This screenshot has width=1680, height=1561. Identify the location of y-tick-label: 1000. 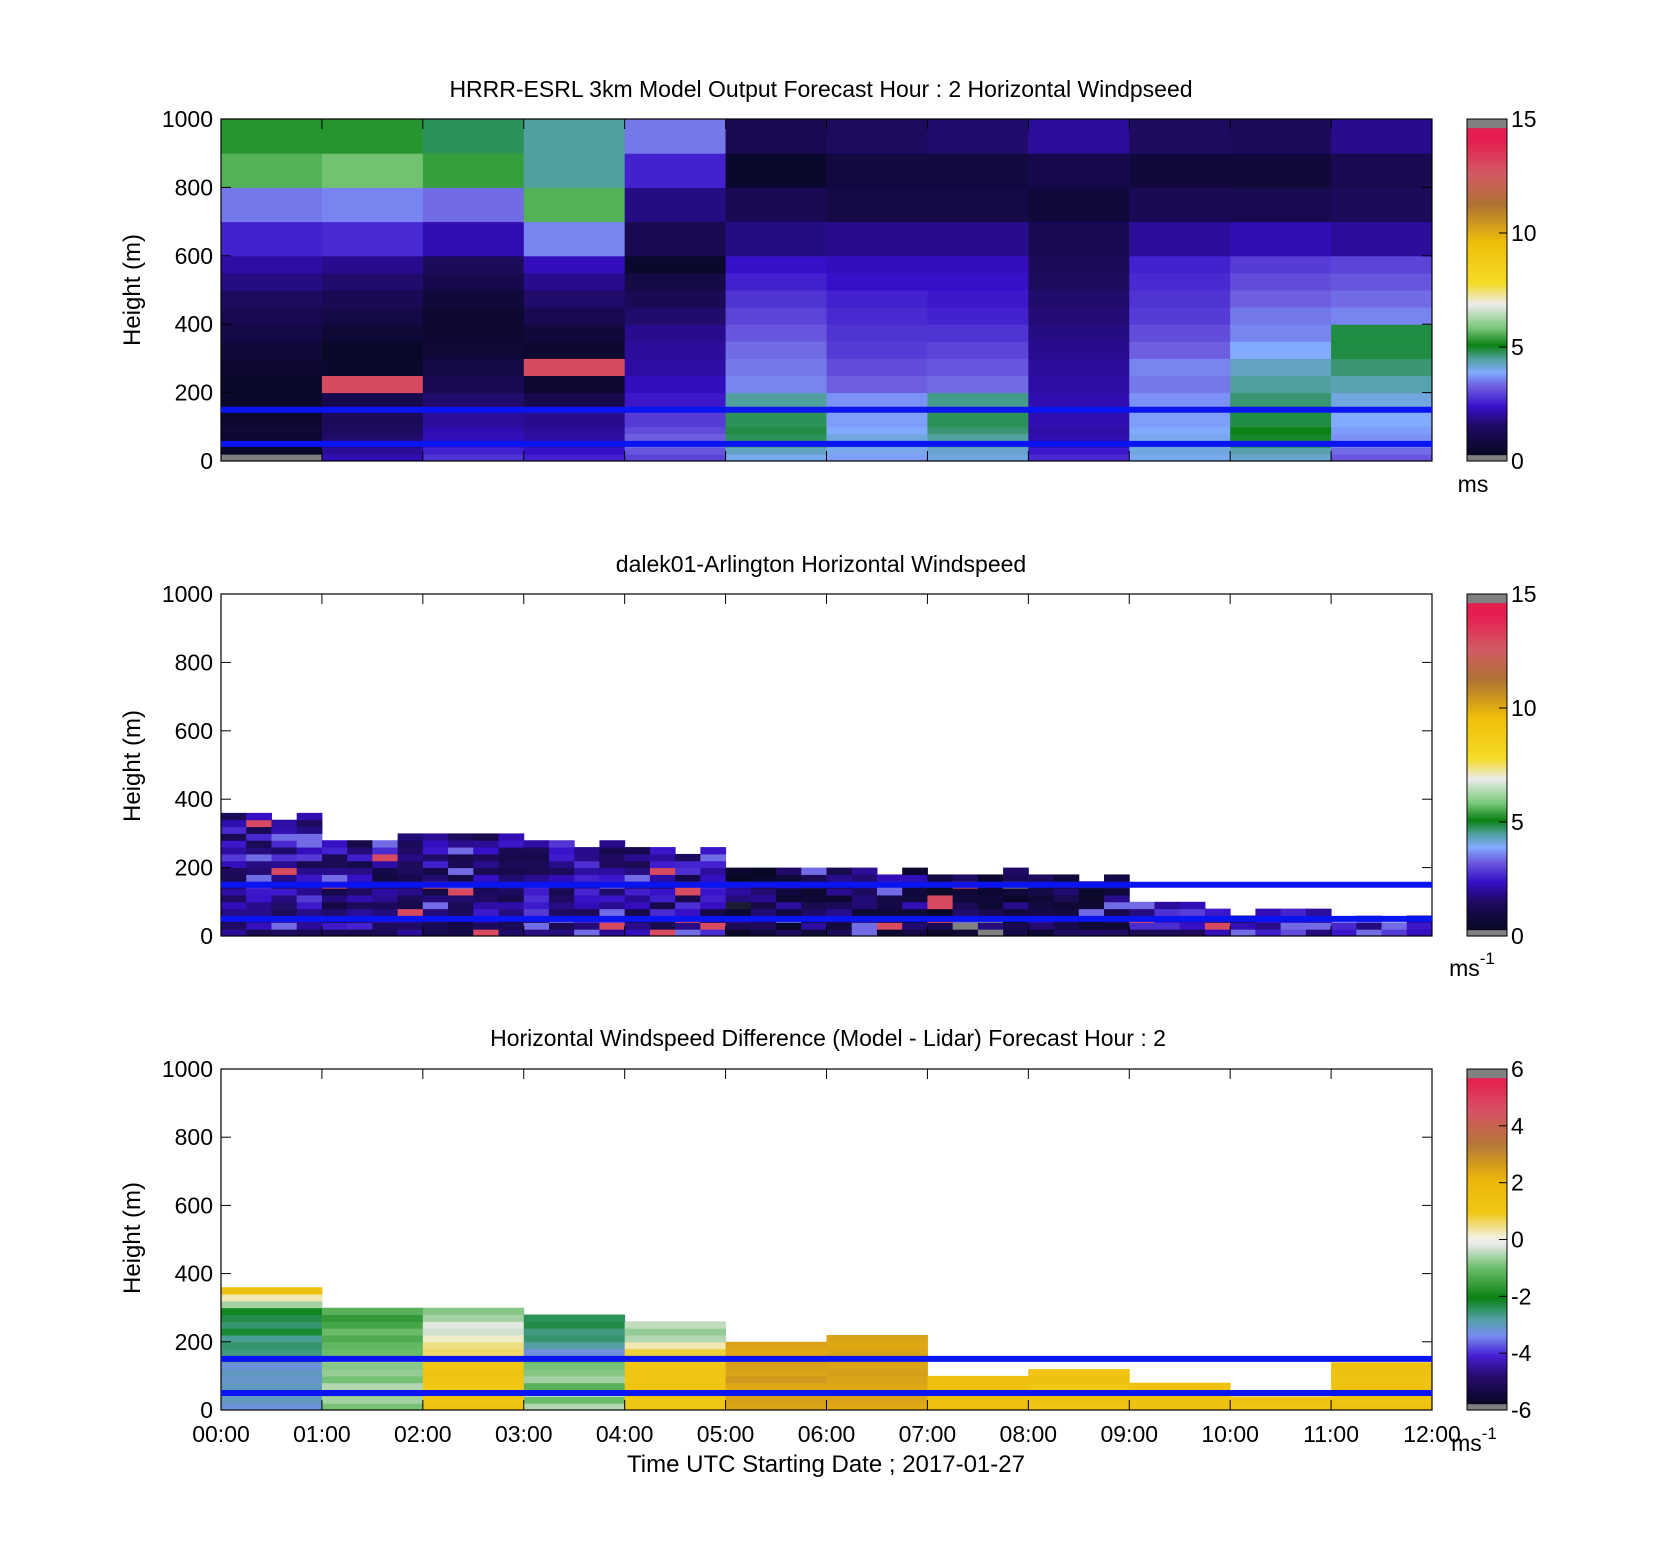
(187, 119).